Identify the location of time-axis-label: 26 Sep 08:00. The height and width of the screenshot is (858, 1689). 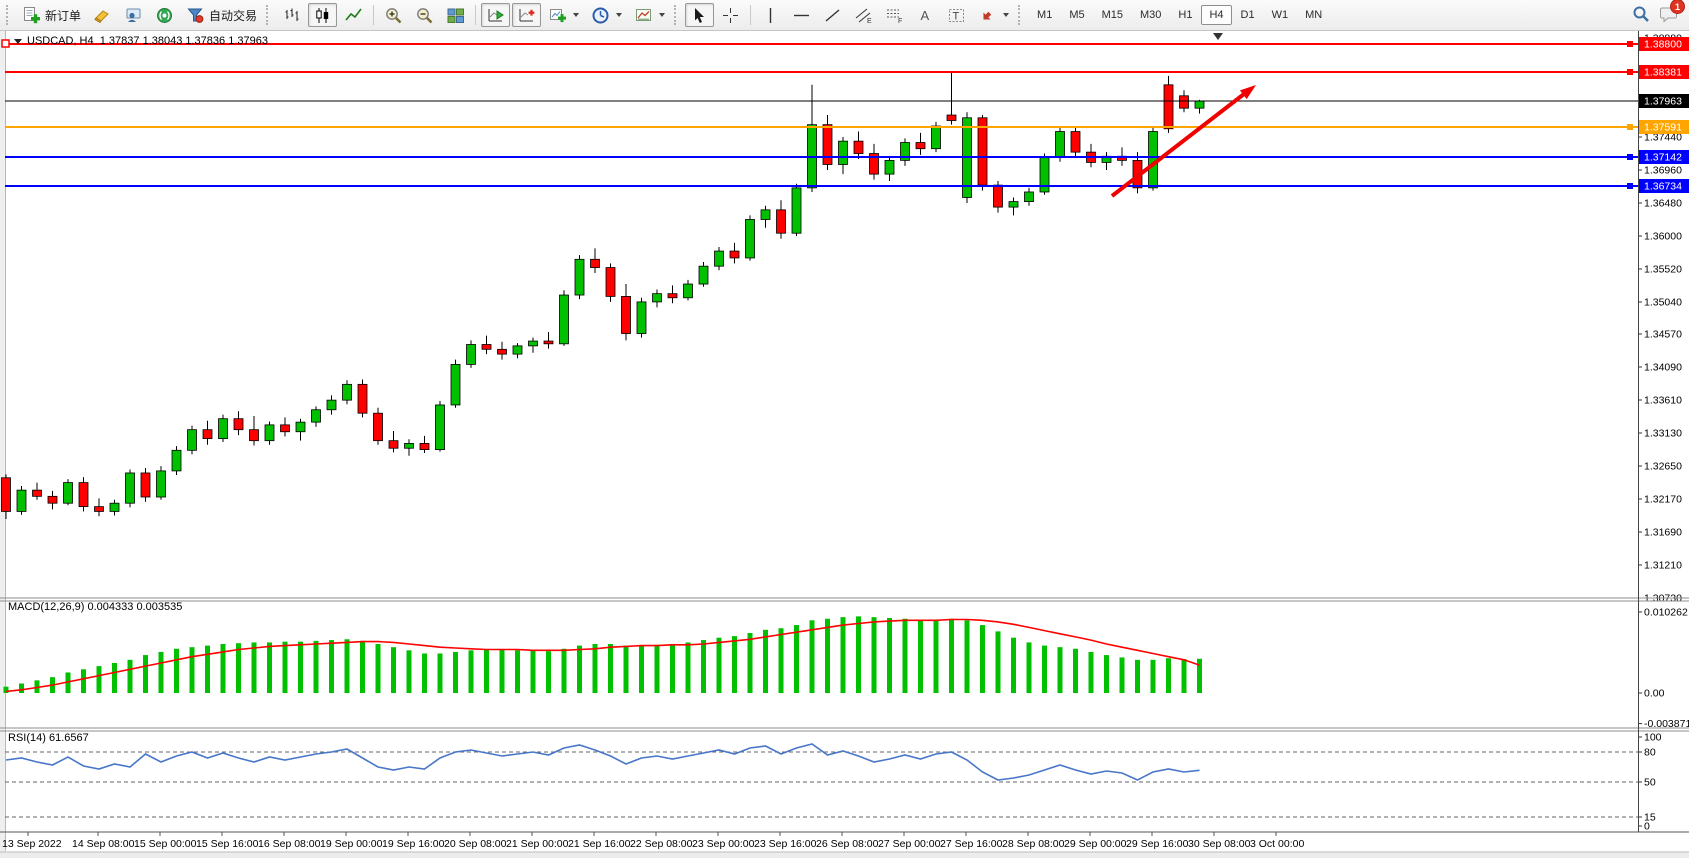
(847, 844).